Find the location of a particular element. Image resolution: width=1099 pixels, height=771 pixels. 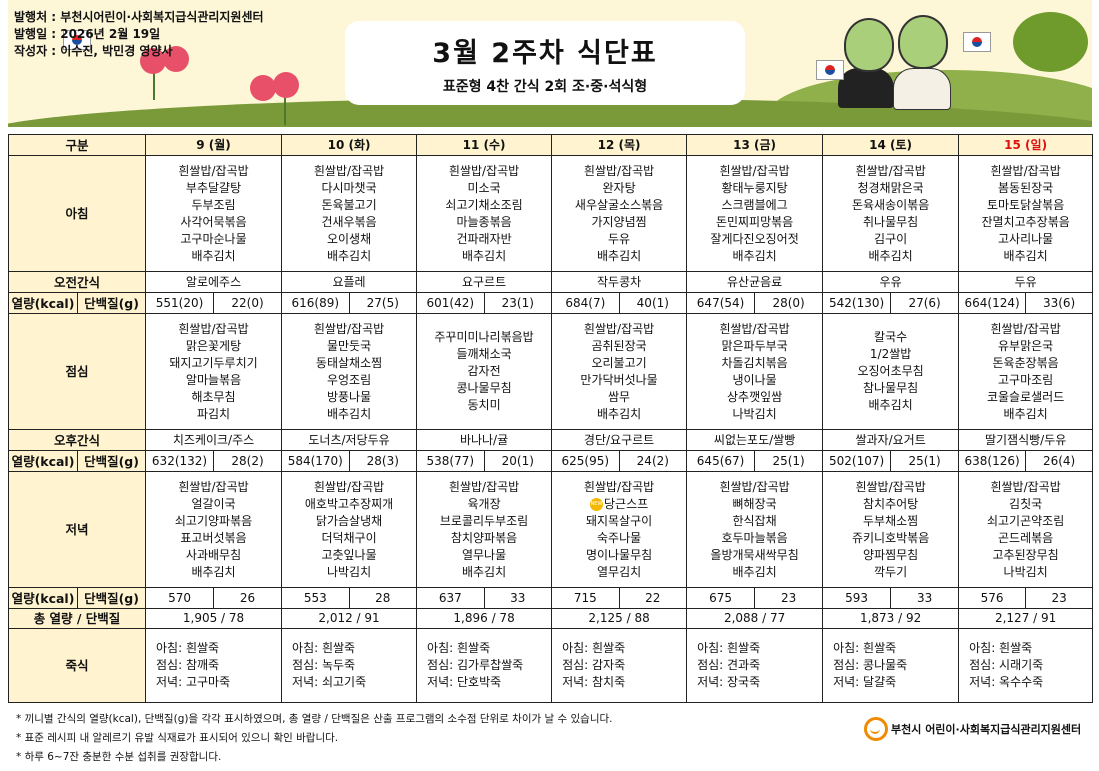

menu-item: 고구마조림 is located at coordinates (1026, 380).